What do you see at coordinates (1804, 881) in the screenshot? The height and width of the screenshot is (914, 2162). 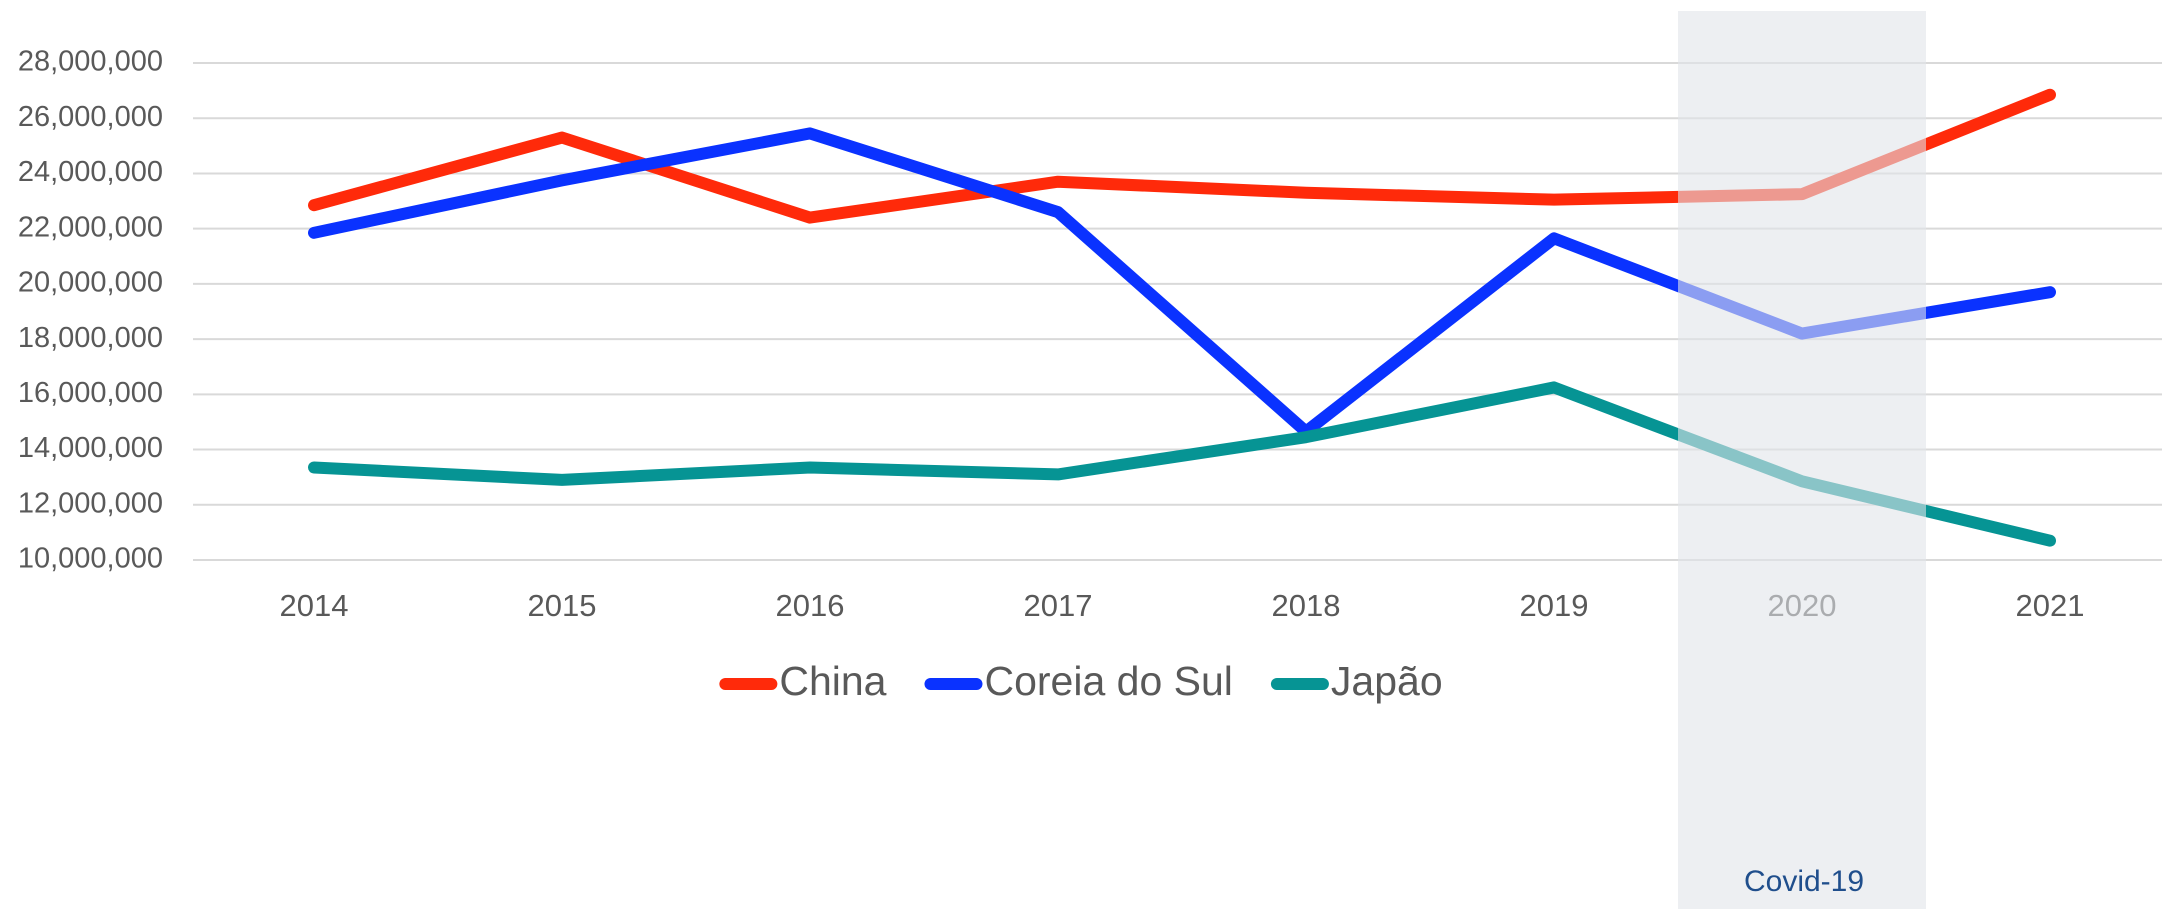 I see `highlight-label: Covid-19` at bounding box center [1804, 881].